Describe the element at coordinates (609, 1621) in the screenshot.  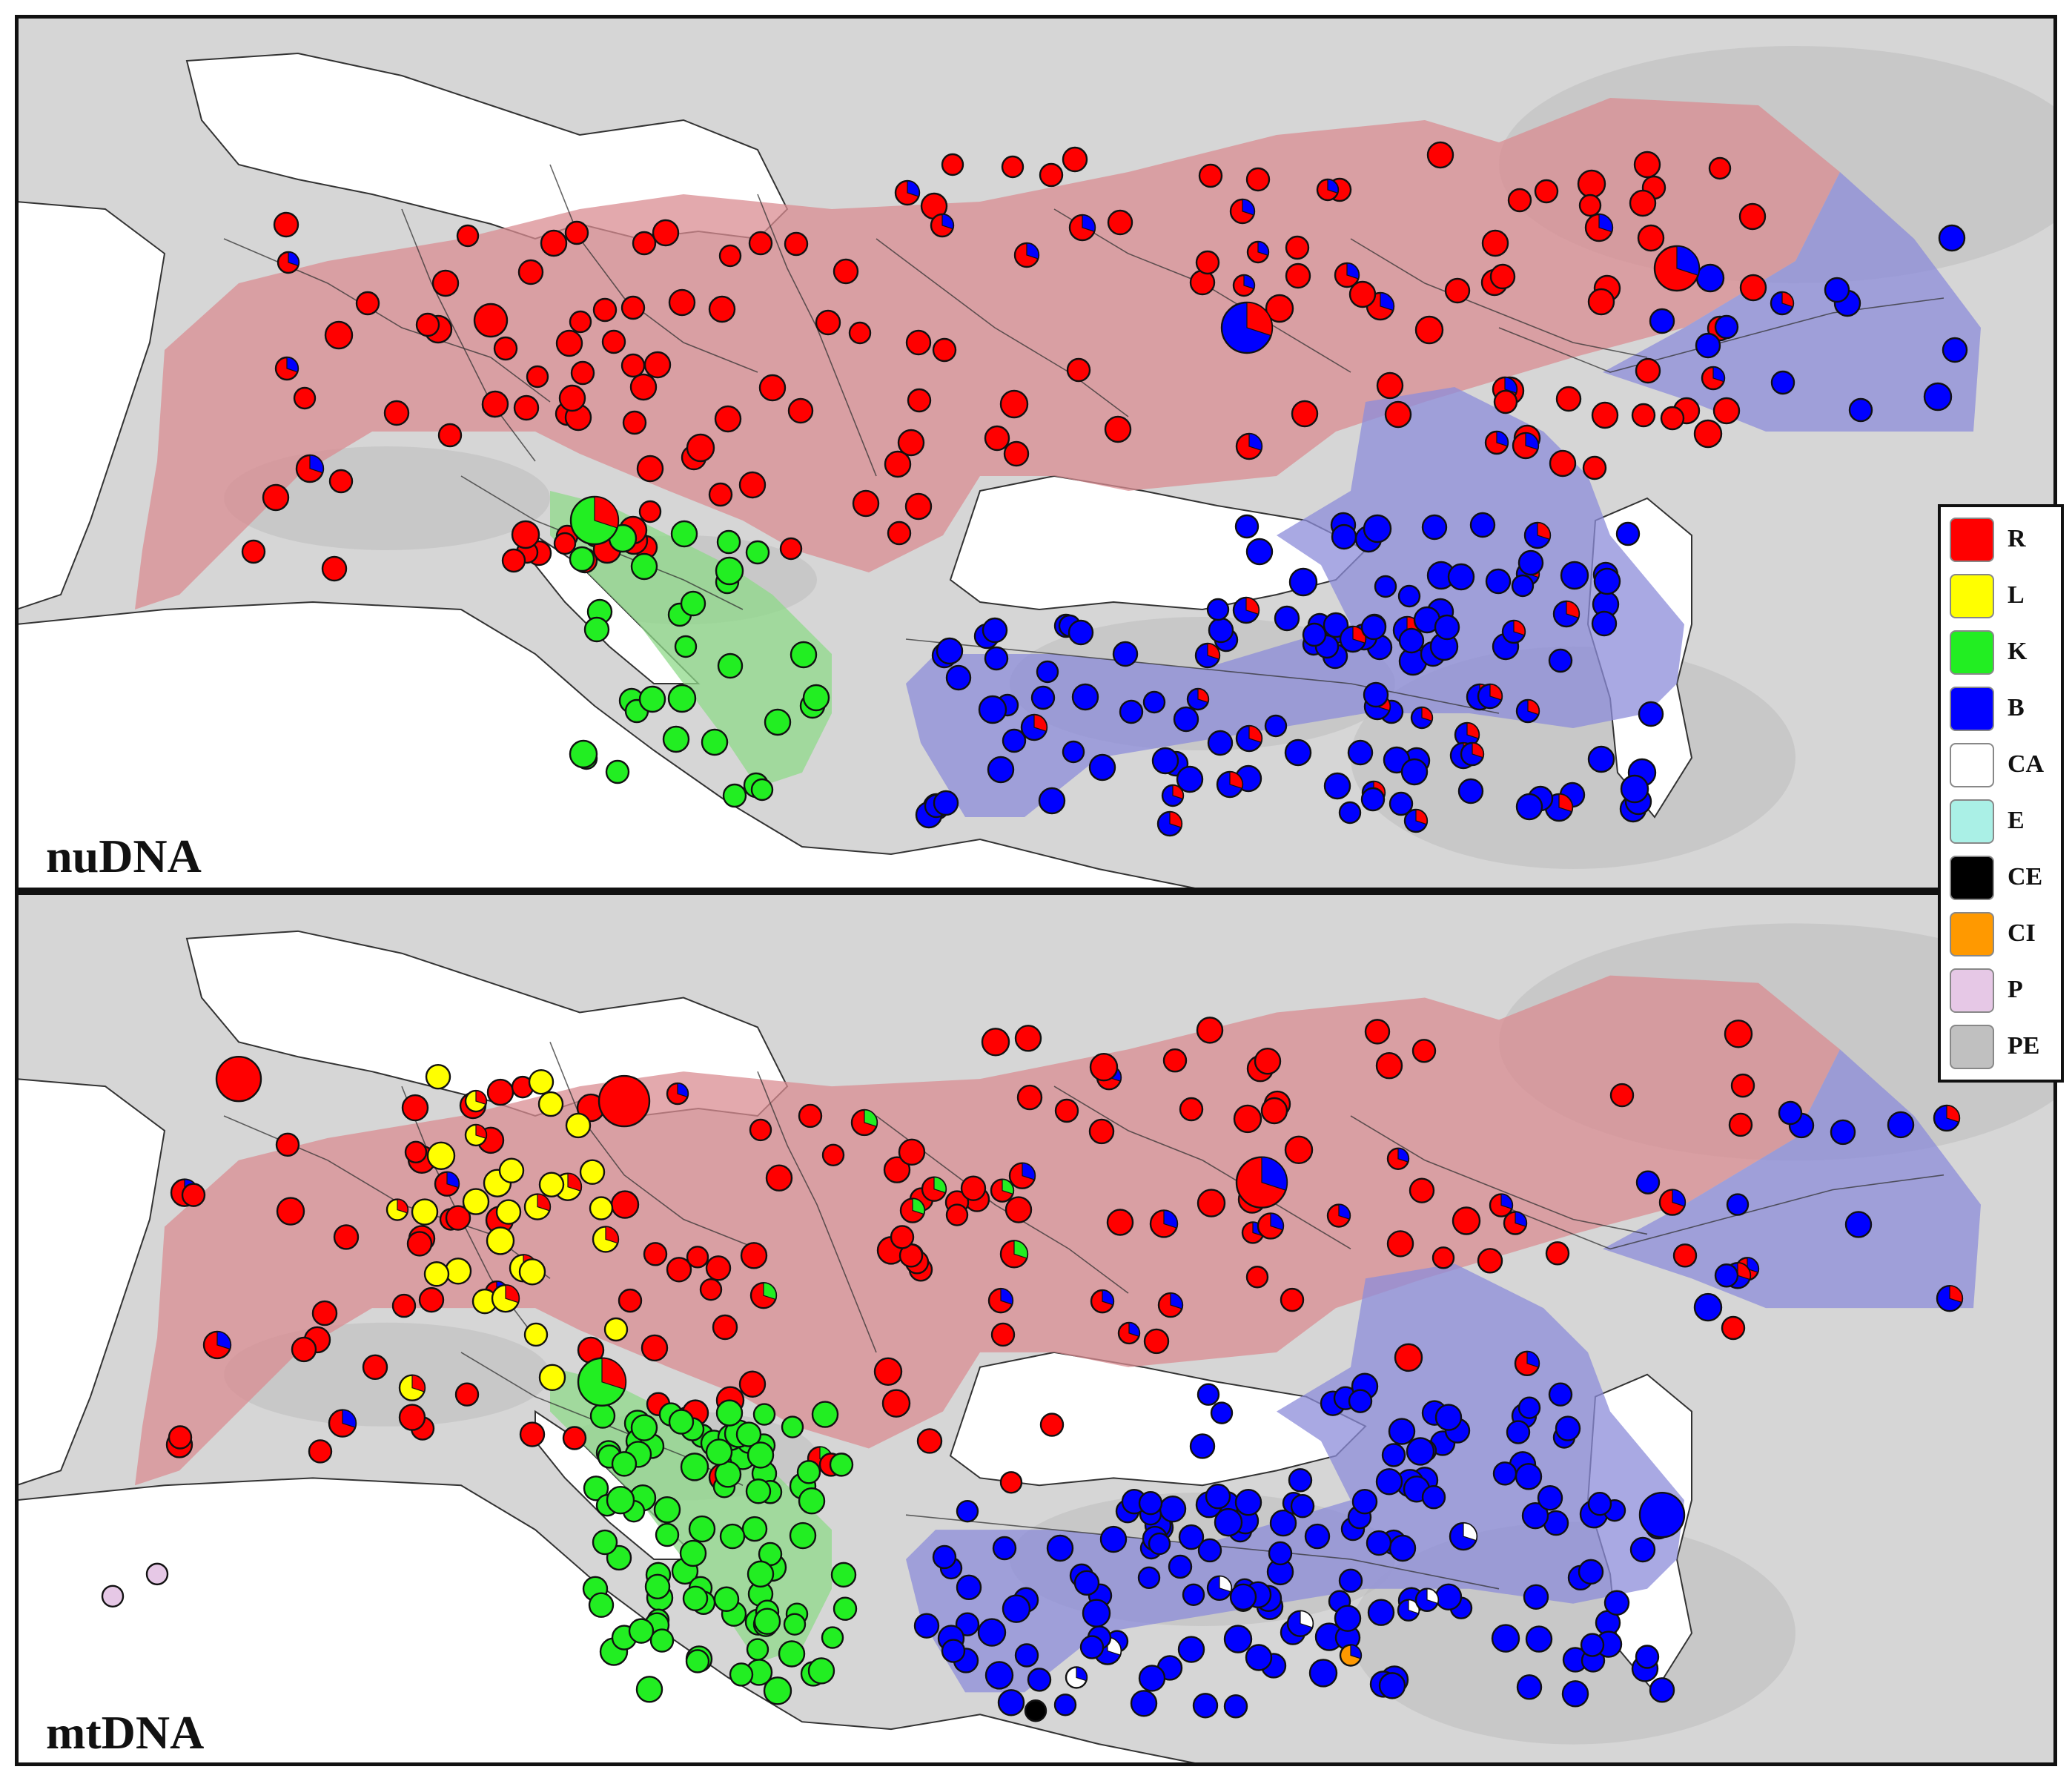
I see `sea-area` at that location.